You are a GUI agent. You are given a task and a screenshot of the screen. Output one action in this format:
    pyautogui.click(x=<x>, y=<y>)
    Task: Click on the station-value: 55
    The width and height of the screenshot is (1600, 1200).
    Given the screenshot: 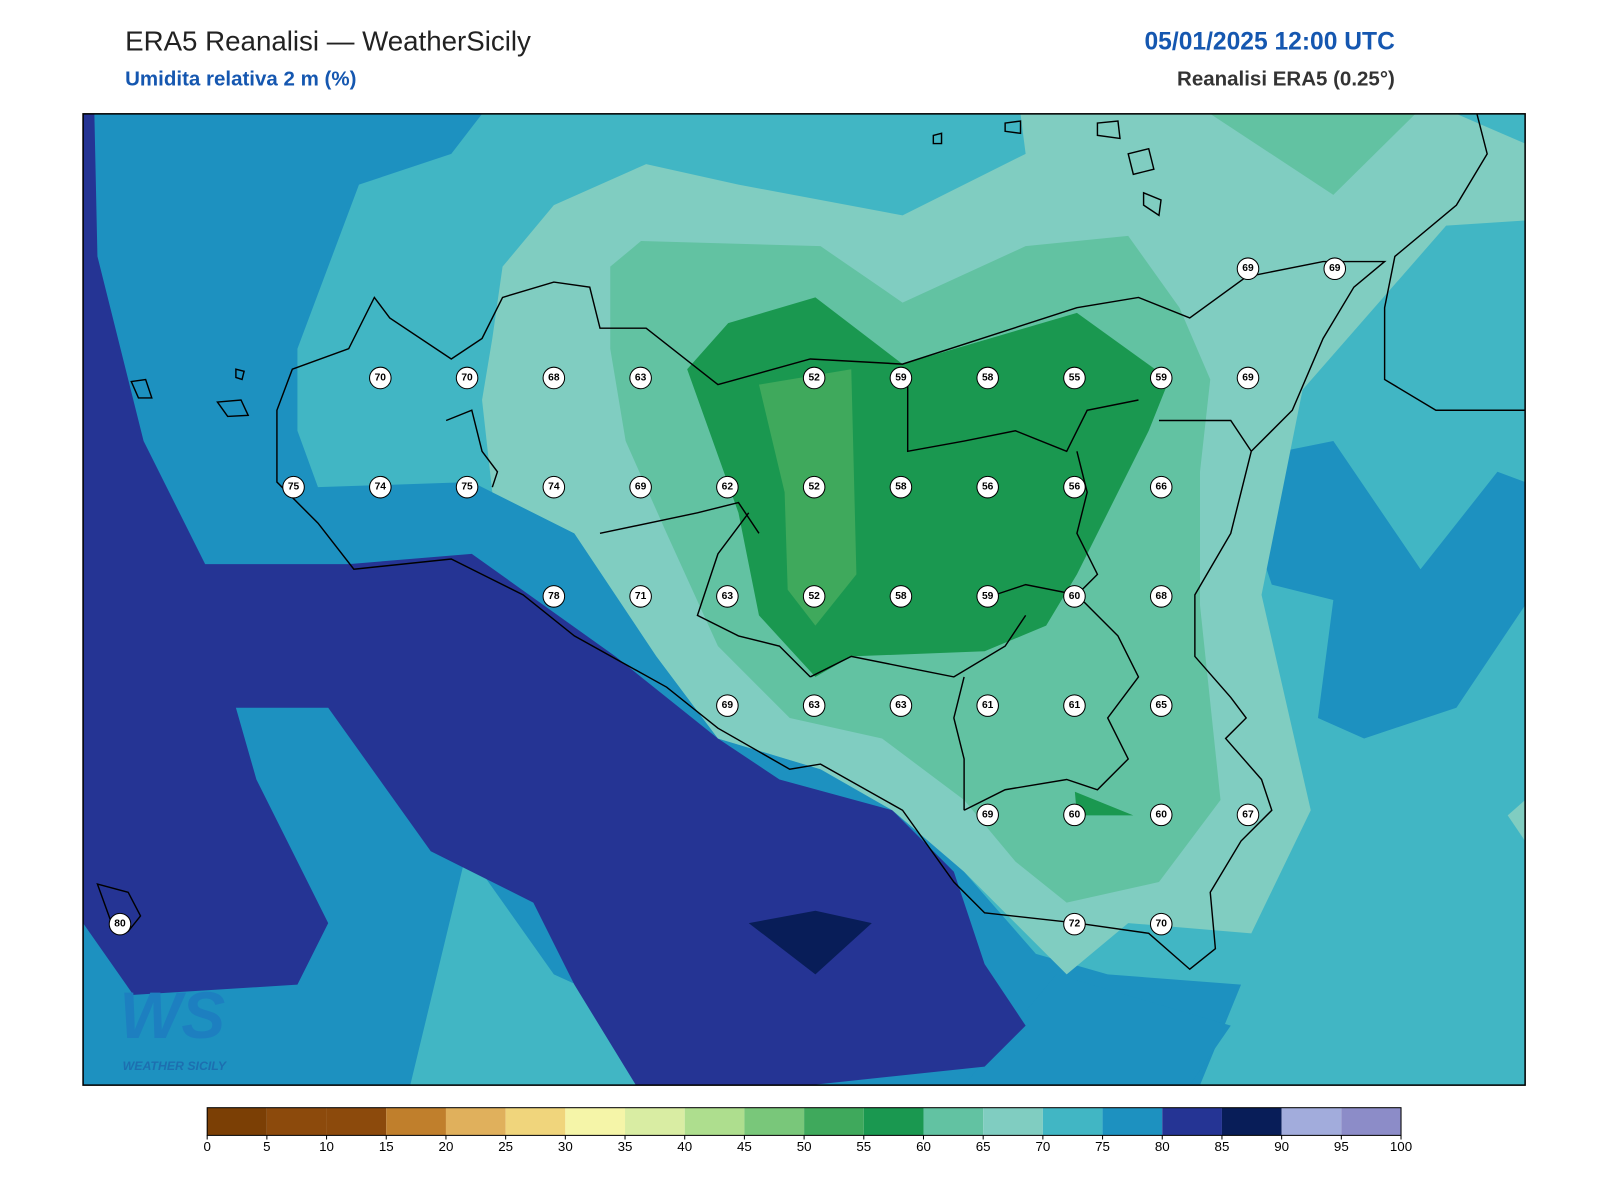 What is the action you would take?
    pyautogui.click(x=1075, y=377)
    